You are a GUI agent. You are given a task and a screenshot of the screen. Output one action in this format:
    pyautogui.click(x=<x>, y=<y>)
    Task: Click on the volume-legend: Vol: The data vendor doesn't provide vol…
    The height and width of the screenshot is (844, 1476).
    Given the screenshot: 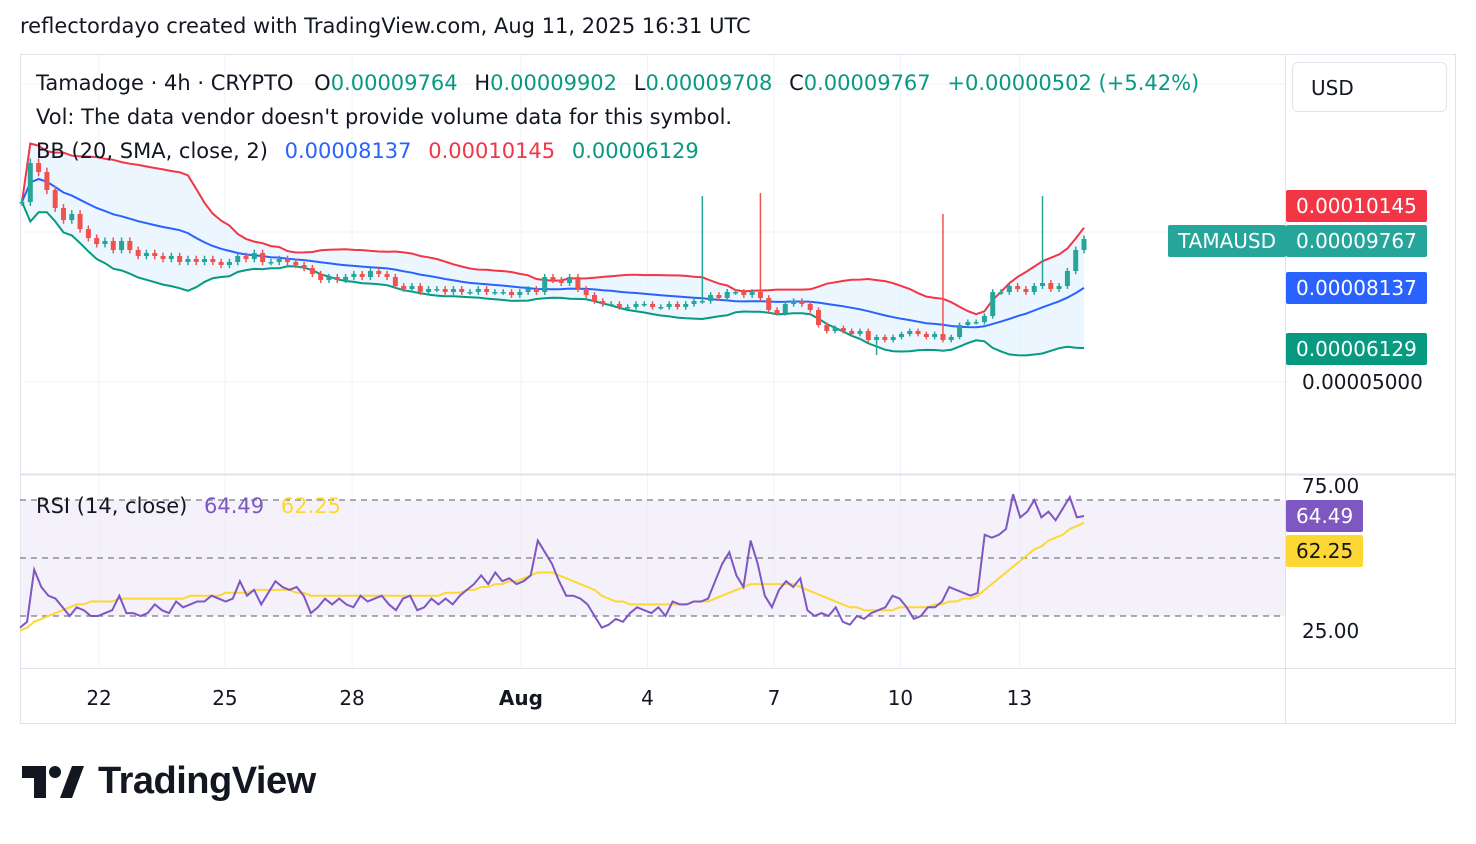 What is the action you would take?
    pyautogui.click(x=384, y=117)
    